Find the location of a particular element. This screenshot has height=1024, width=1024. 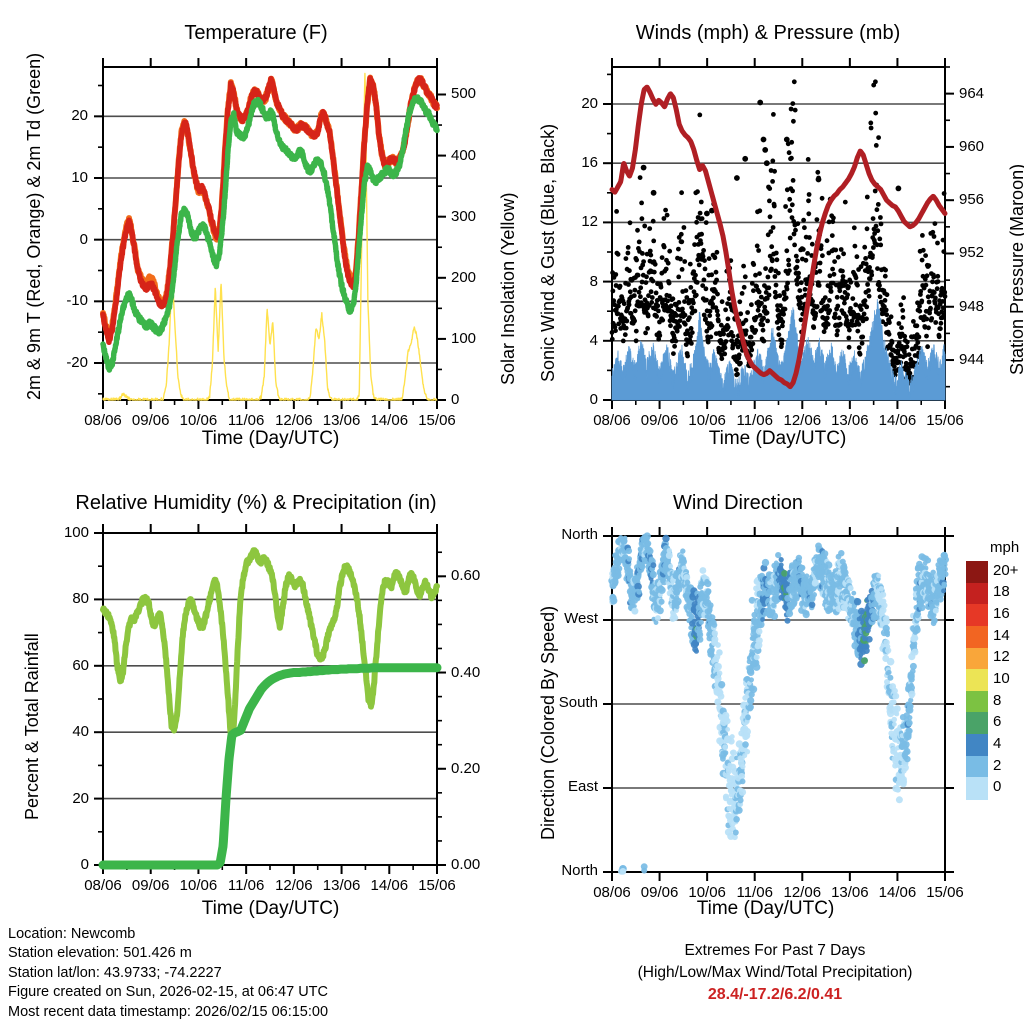

y2-tick-label: 100 is located at coordinates (464, 338).